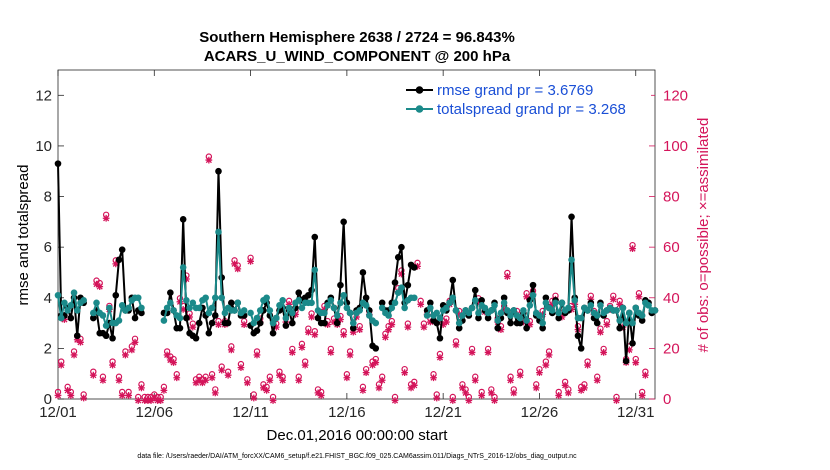  I want to click on legend-rmse-marker, so click(419, 90).